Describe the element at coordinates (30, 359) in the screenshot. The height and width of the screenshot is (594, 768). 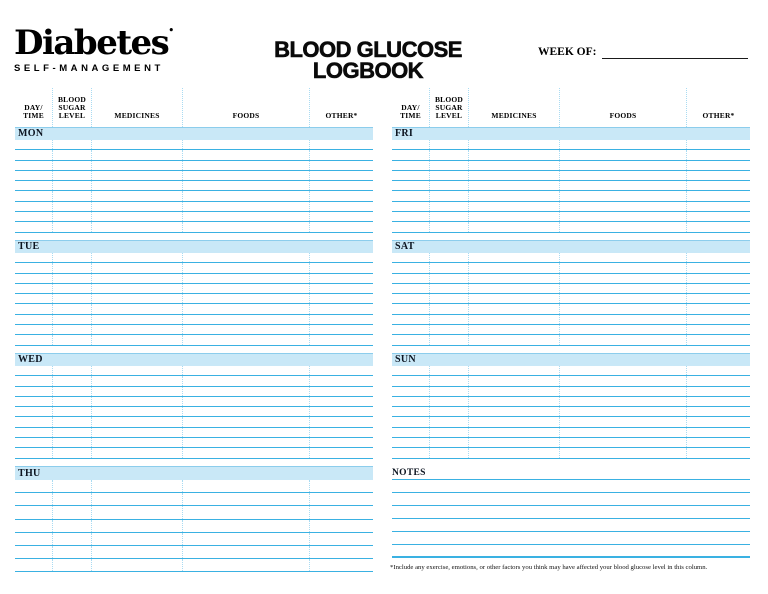
I see `day-label: WED` at that location.